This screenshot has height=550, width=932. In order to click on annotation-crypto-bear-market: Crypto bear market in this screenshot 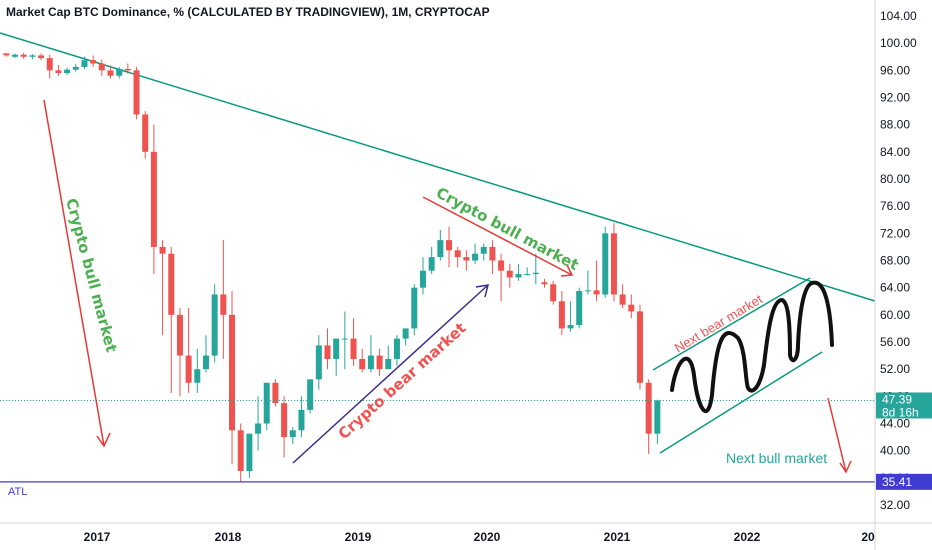, I will do `click(402, 381)`.